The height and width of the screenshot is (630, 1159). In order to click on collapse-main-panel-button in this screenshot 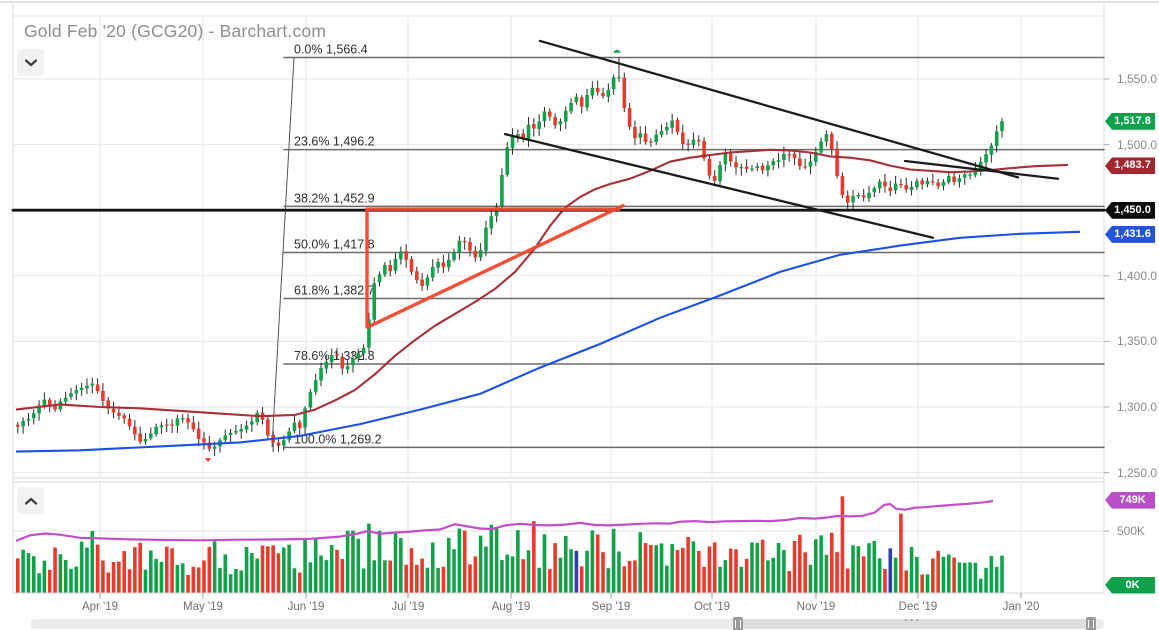, I will do `click(30, 62)`.